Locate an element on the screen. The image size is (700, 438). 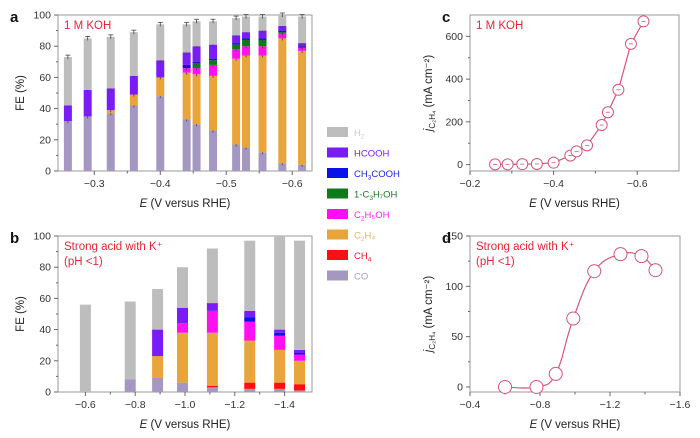
bars is located at coordinates (192, 314).